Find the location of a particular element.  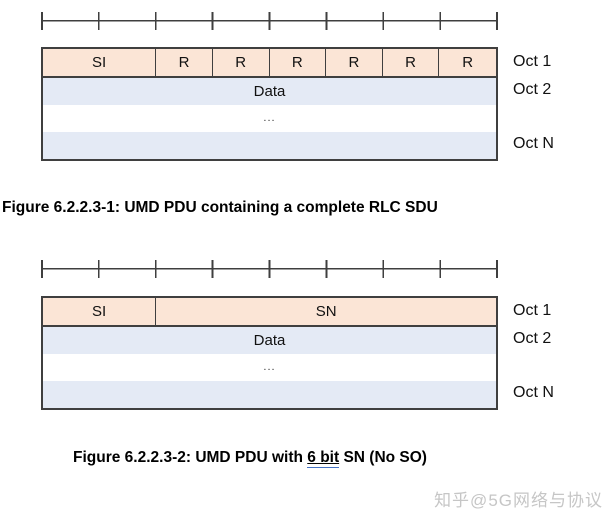

octet-row-1: SI R R R R R R is located at coordinates (269, 63).